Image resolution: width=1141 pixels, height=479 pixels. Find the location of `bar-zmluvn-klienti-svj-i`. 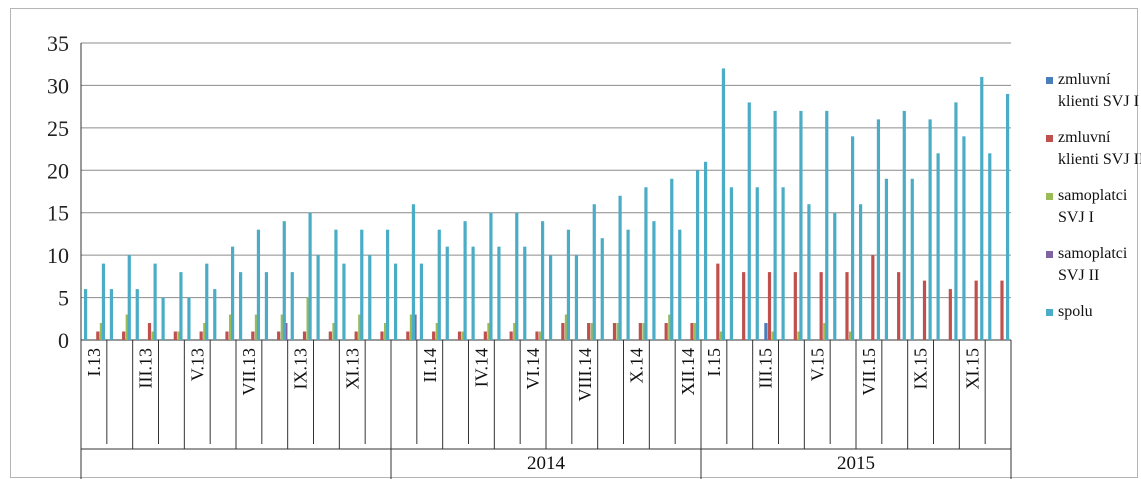

bar-zmluvn-klienti-svj-i is located at coordinates (766, 331).